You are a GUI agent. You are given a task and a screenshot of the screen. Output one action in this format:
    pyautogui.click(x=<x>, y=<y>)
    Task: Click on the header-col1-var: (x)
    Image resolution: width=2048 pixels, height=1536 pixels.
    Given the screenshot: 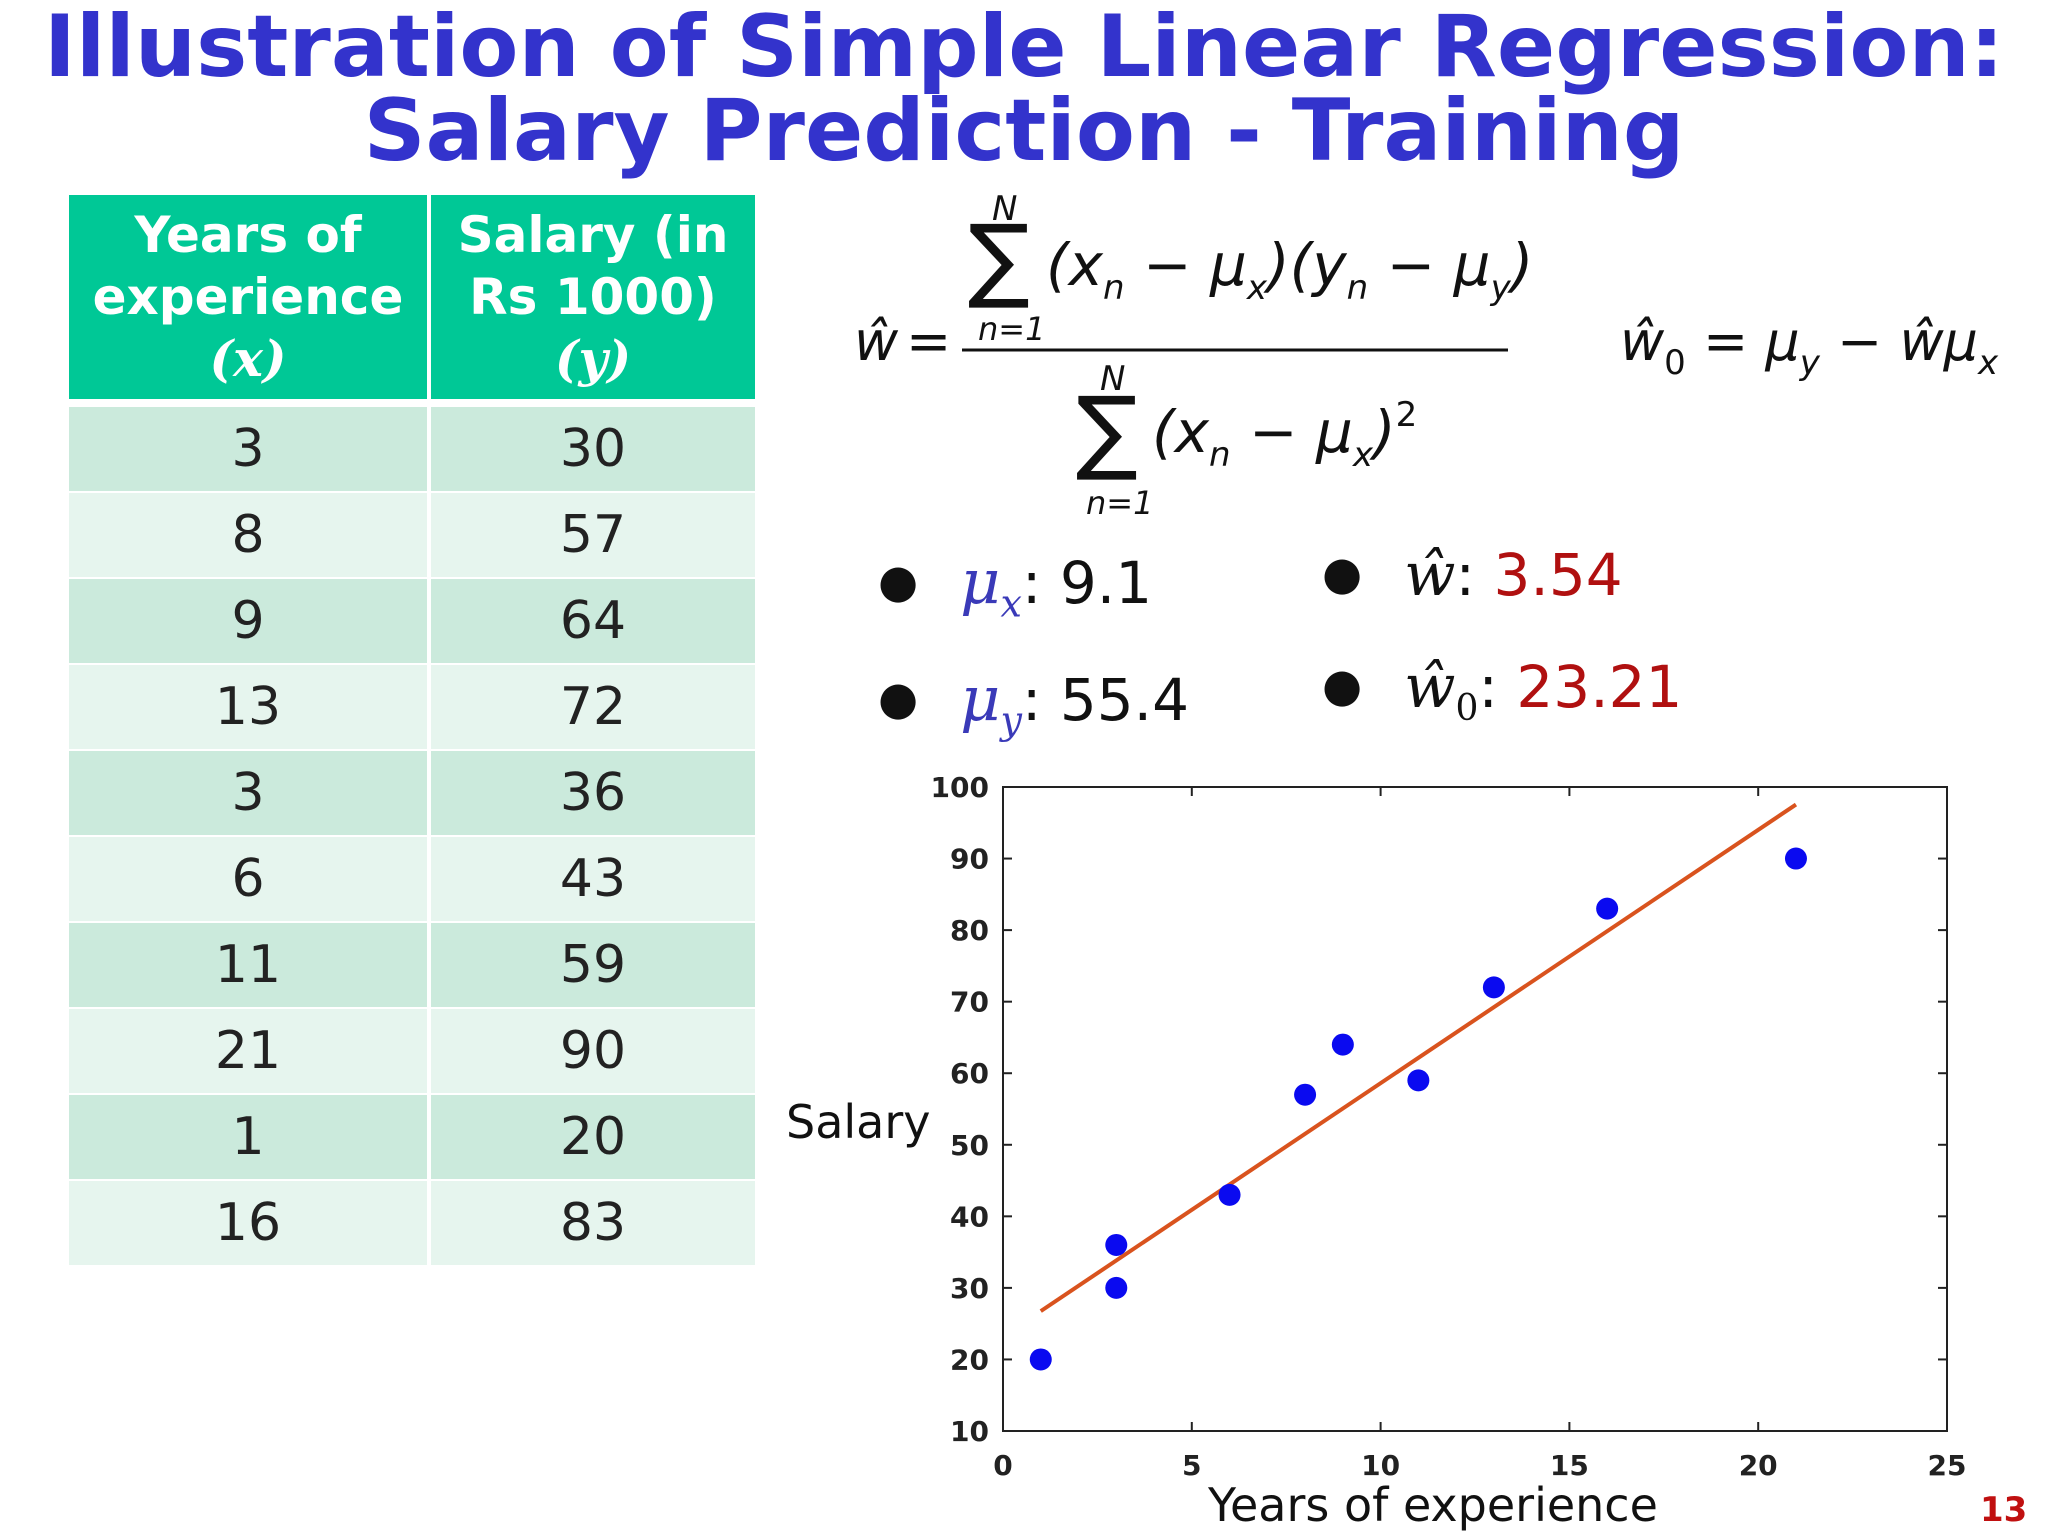 What is the action you would take?
    pyautogui.click(x=248, y=358)
    